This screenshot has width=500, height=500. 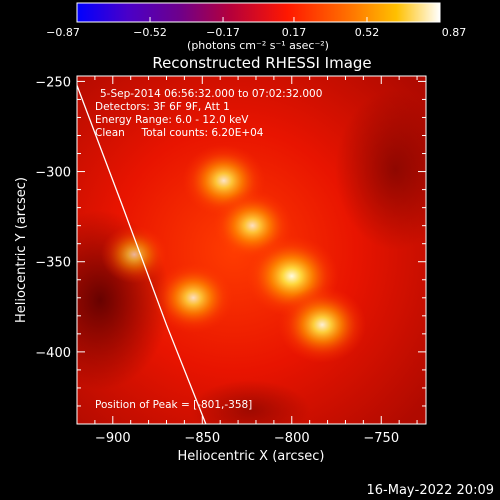 I want to click on peak-position-label: Position of Peak = [-801,-358], so click(x=173, y=405).